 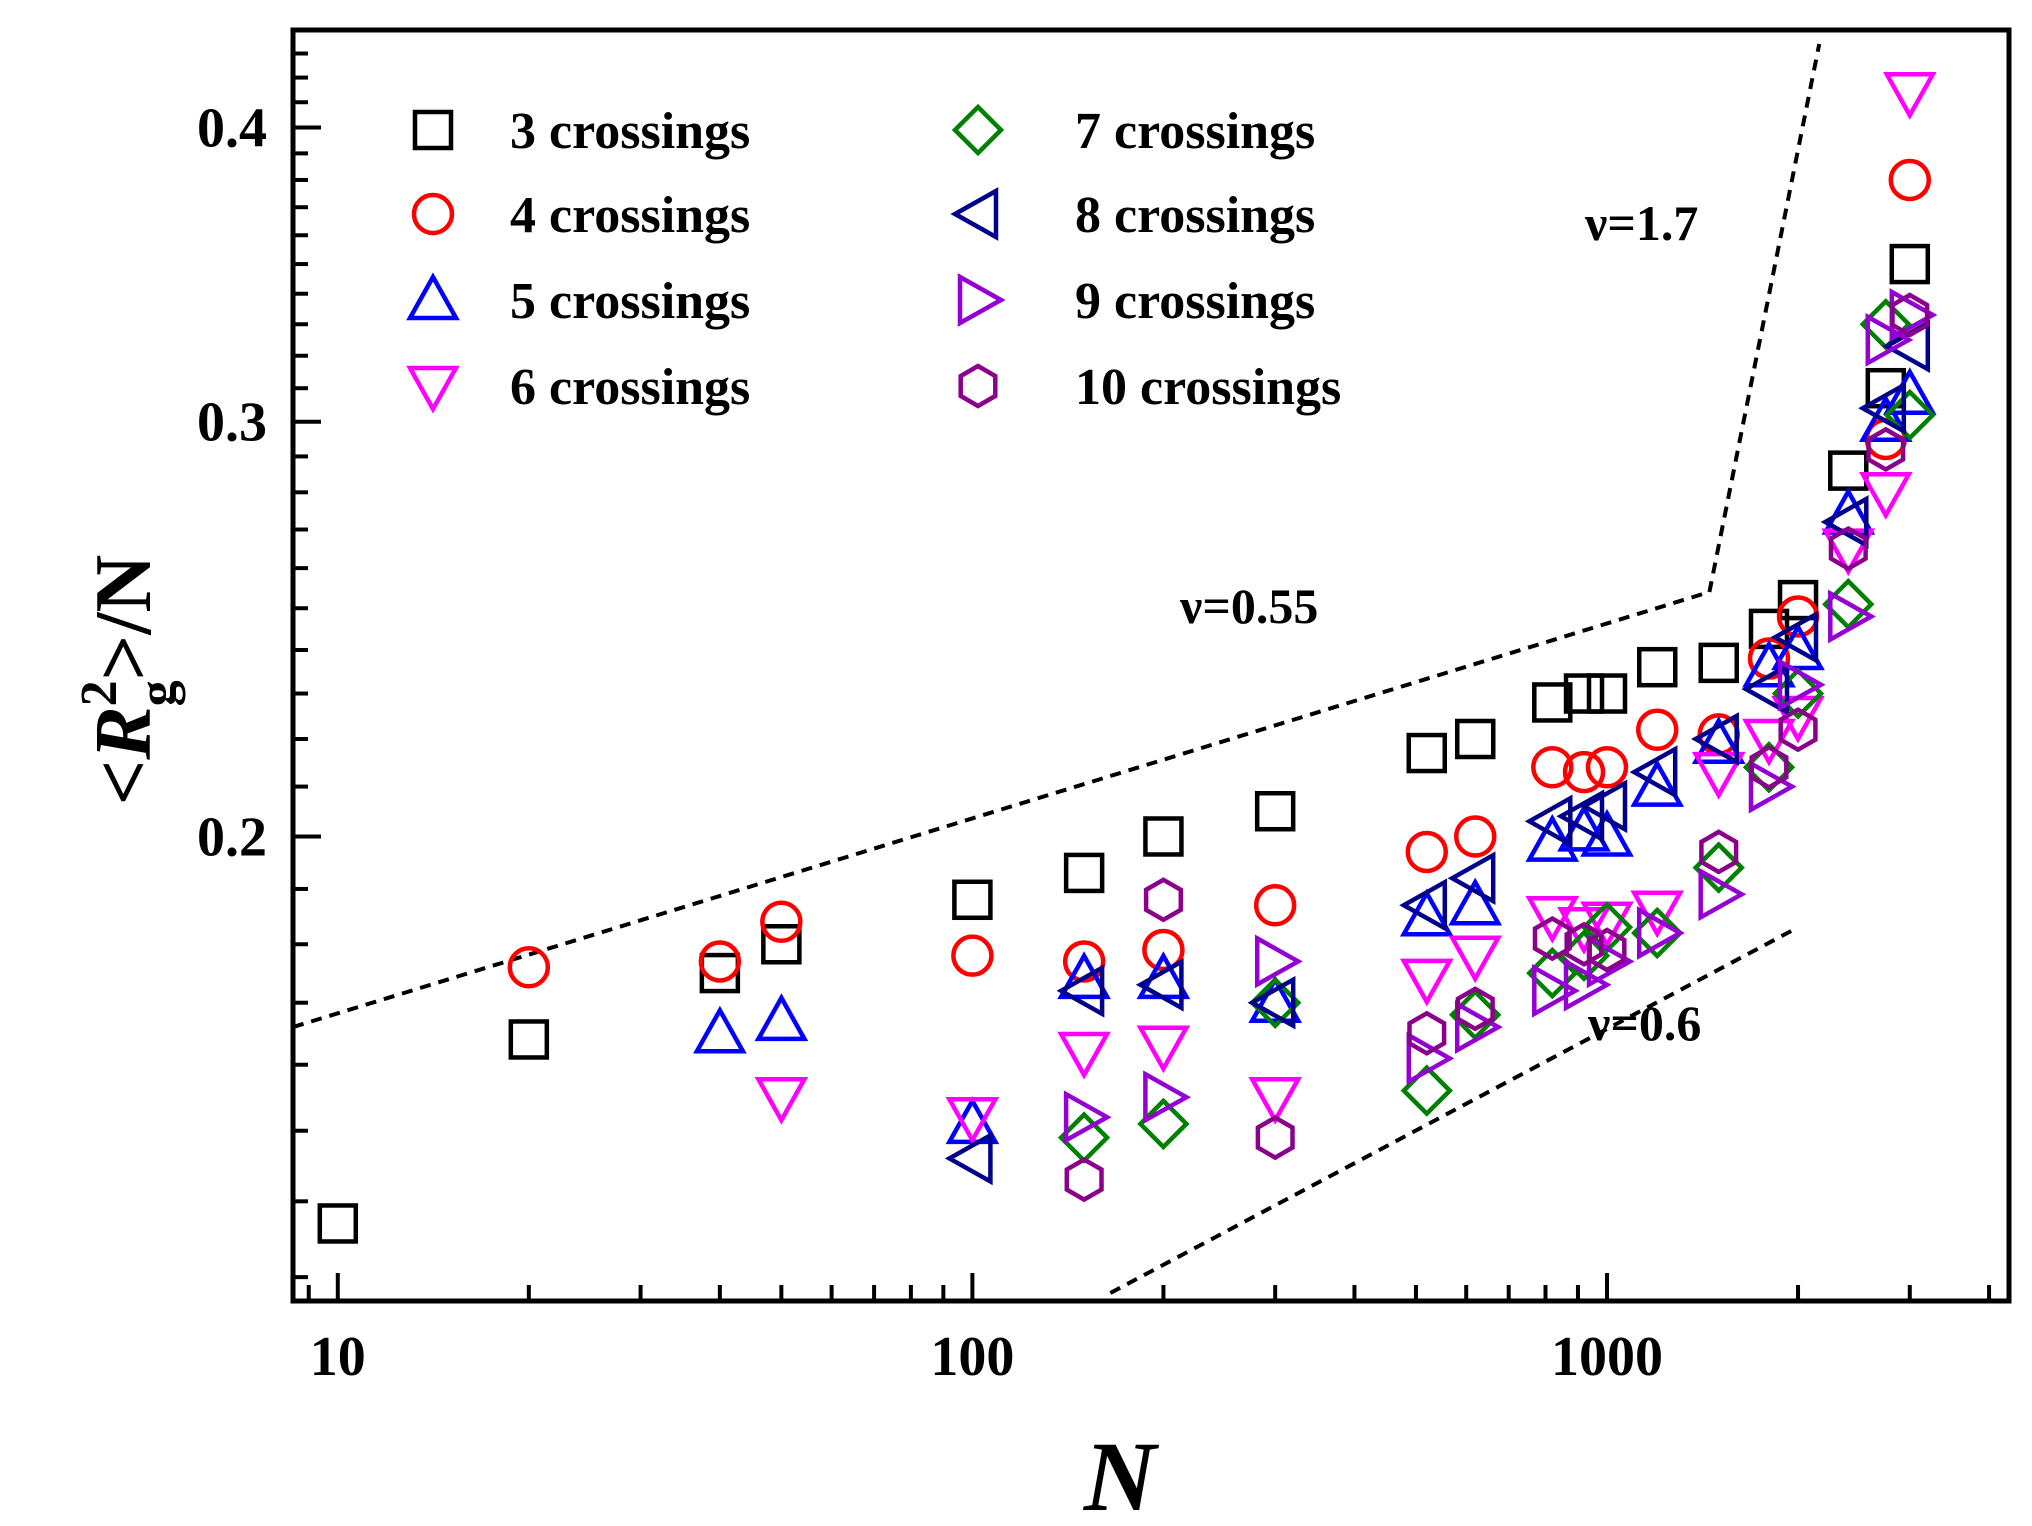 What do you see at coordinates (1641, 223) in the screenshot?
I see `annotation-nu-1.7: ν=1.7` at bounding box center [1641, 223].